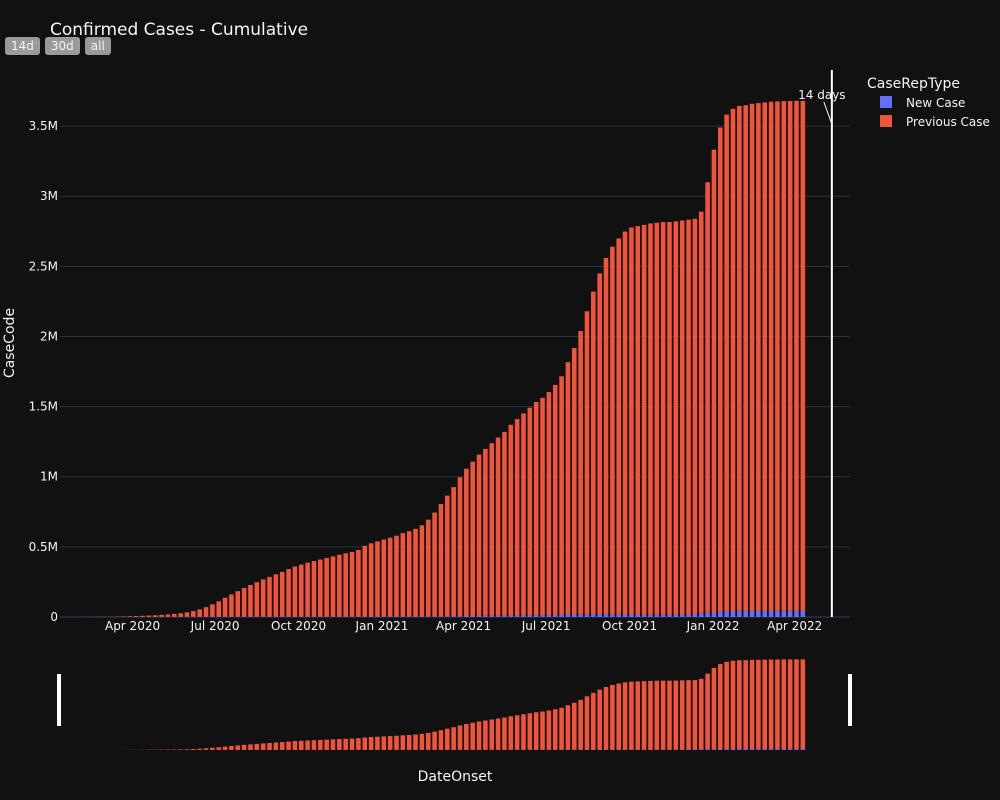  Describe the element at coordinates (922, 103) in the screenshot. I see `legend-item-new-case: New Case` at that location.